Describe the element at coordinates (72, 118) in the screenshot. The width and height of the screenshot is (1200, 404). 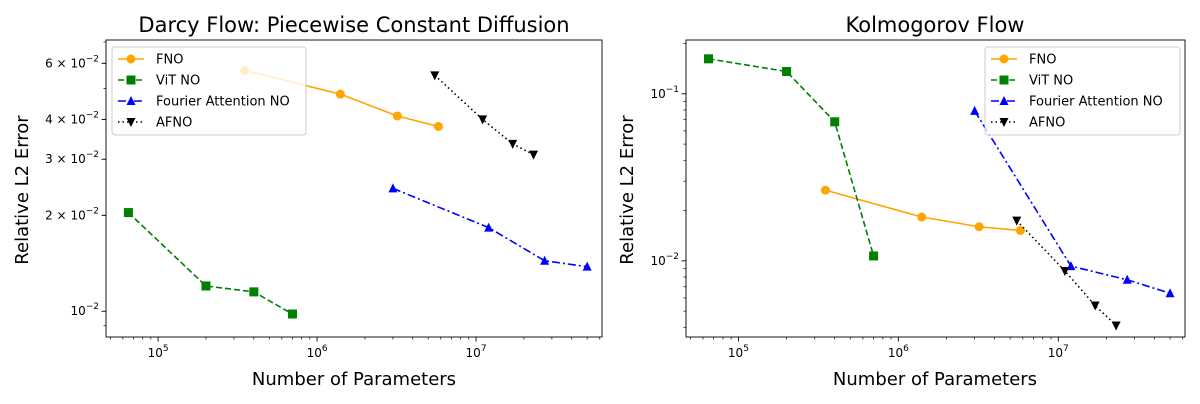
I see `y-tick-label: 4 × 10⁻²` at that location.